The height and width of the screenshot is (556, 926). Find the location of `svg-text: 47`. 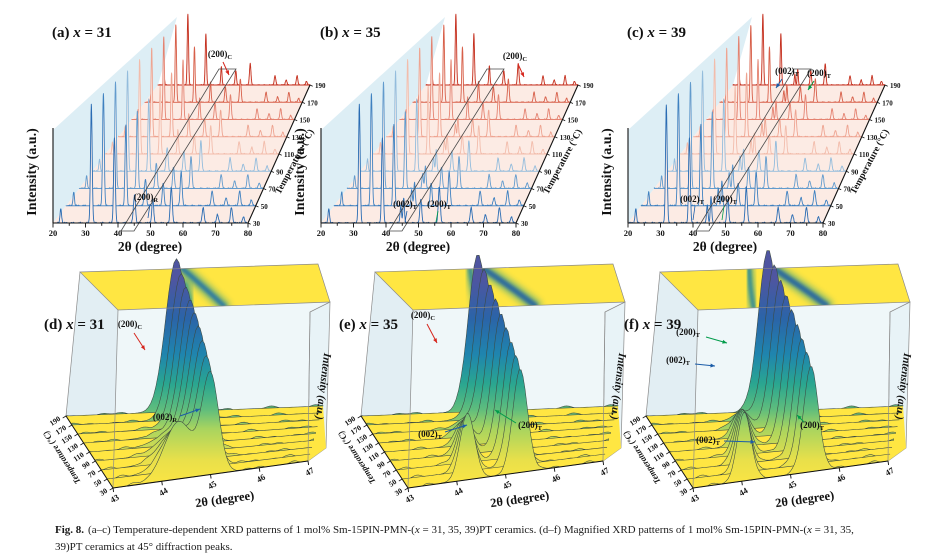

svg-text: 47 is located at coordinates (309, 471).